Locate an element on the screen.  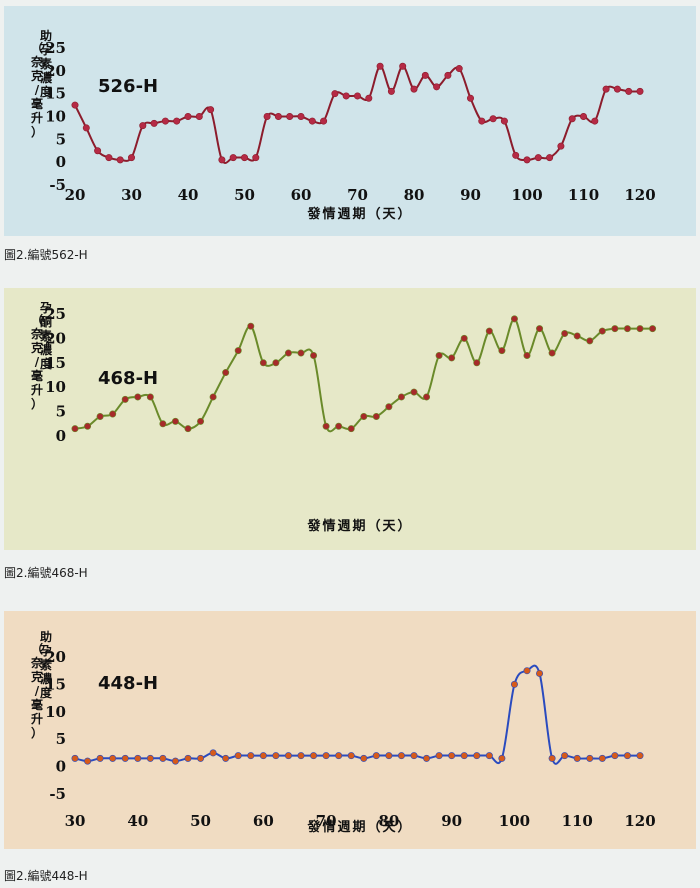
y-axis-unit-char: 升 is located at coordinates (37, 117).